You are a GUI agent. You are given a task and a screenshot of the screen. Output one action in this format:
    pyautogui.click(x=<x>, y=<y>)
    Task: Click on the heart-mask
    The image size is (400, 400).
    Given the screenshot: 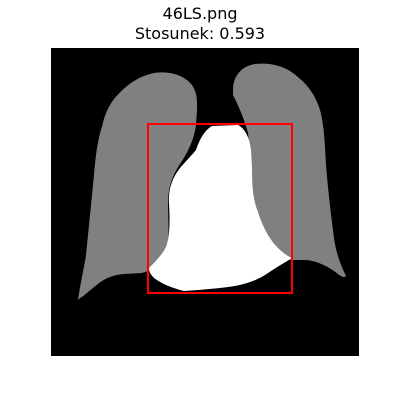 What is the action you would take?
    pyautogui.click(x=220, y=208)
    